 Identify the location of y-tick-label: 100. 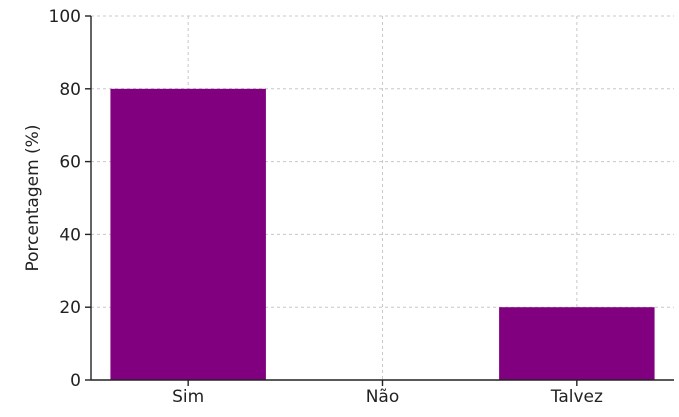
(65, 17).